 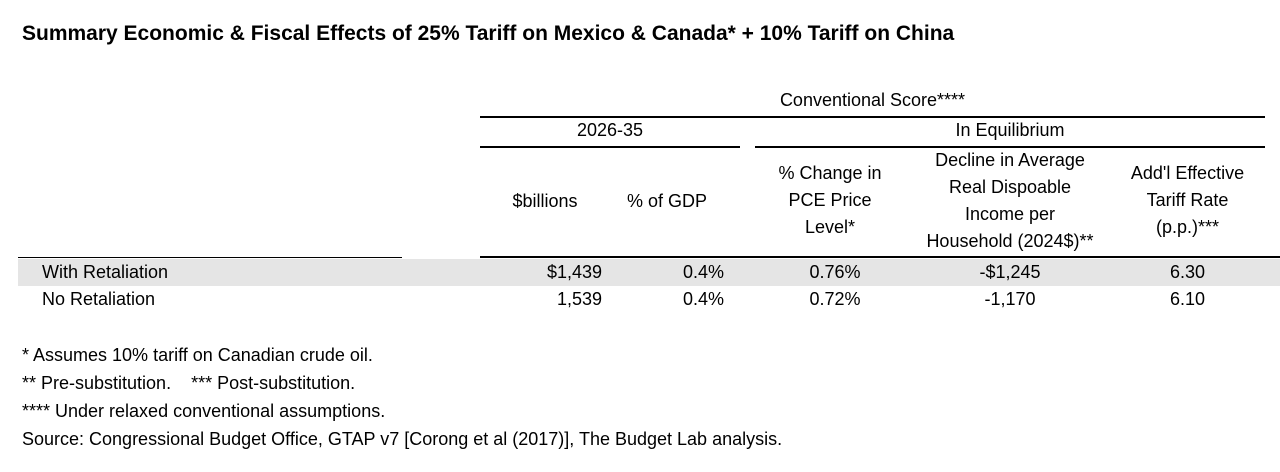 What do you see at coordinates (835, 272) in the screenshot?
I see `cell-pce: 0.76%` at bounding box center [835, 272].